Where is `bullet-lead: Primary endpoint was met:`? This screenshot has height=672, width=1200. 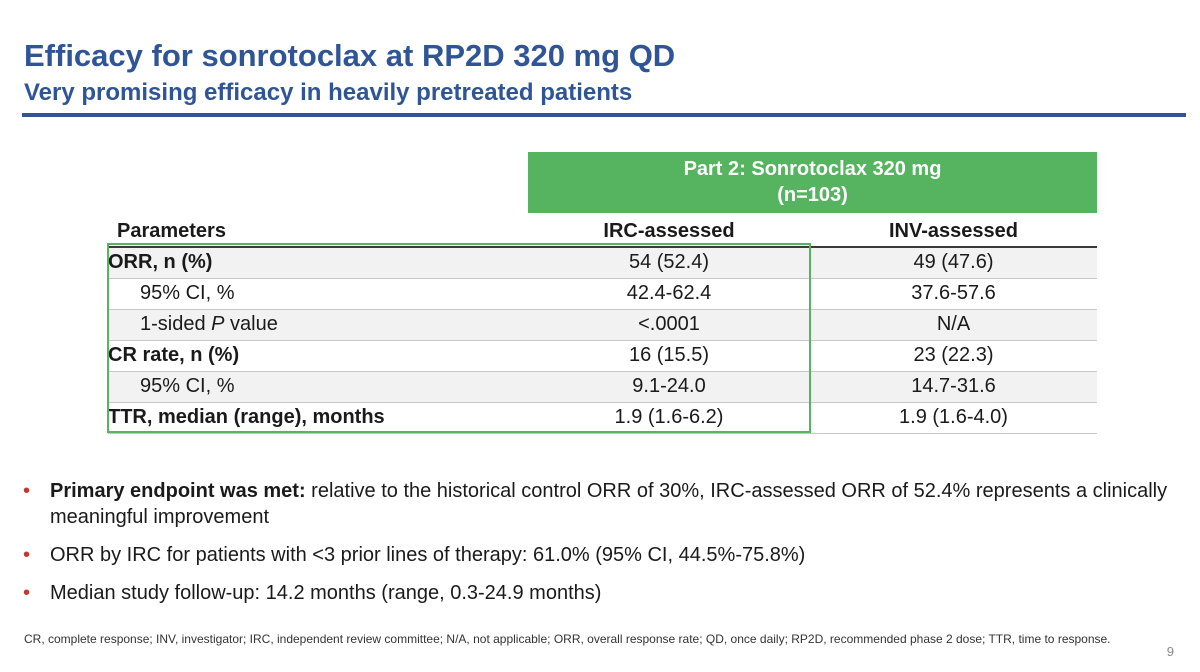
bullet-lead: Primary endpoint was met: is located at coordinates (178, 491).